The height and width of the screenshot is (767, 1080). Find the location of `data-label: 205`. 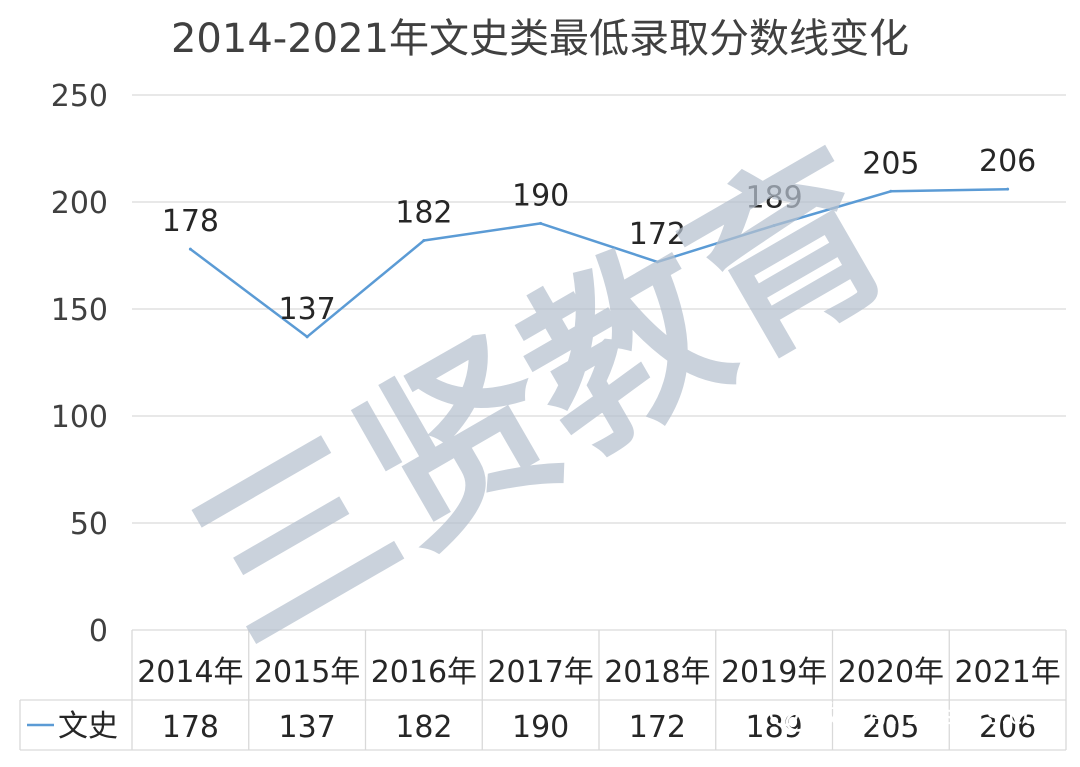

data-label: 205 is located at coordinates (890, 163).